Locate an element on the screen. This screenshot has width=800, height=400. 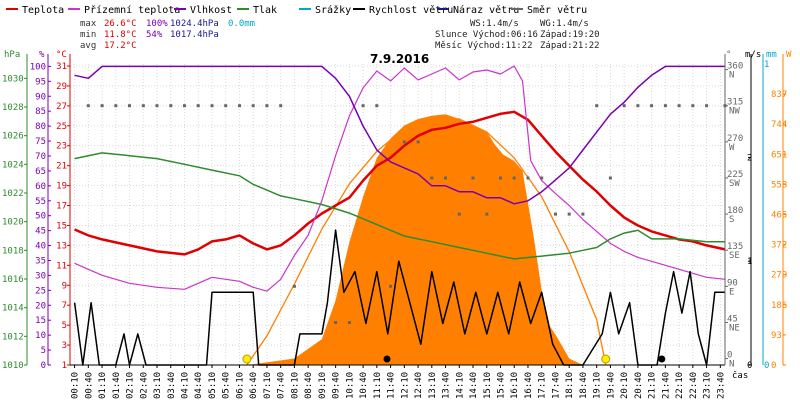
tick-label-time: 11:40 is located at coordinates (392, 385).